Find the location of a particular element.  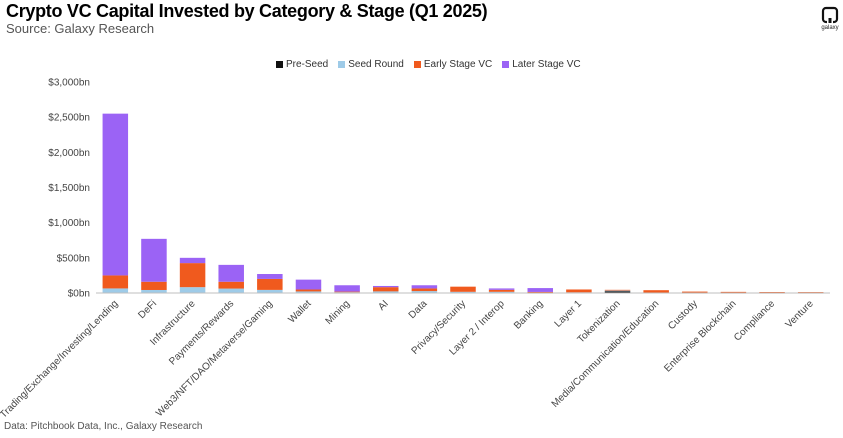

legend-swatch-pre-seed is located at coordinates (279, 64).